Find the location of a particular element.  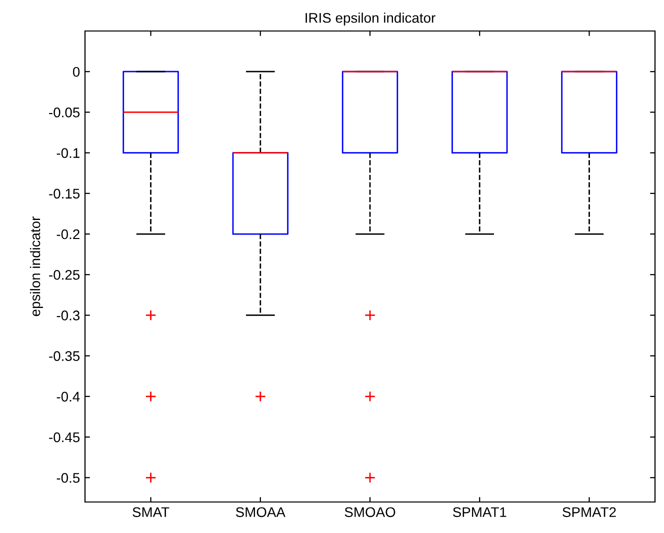

y-axis-title: epsilon indicator is located at coordinates (36, 266).